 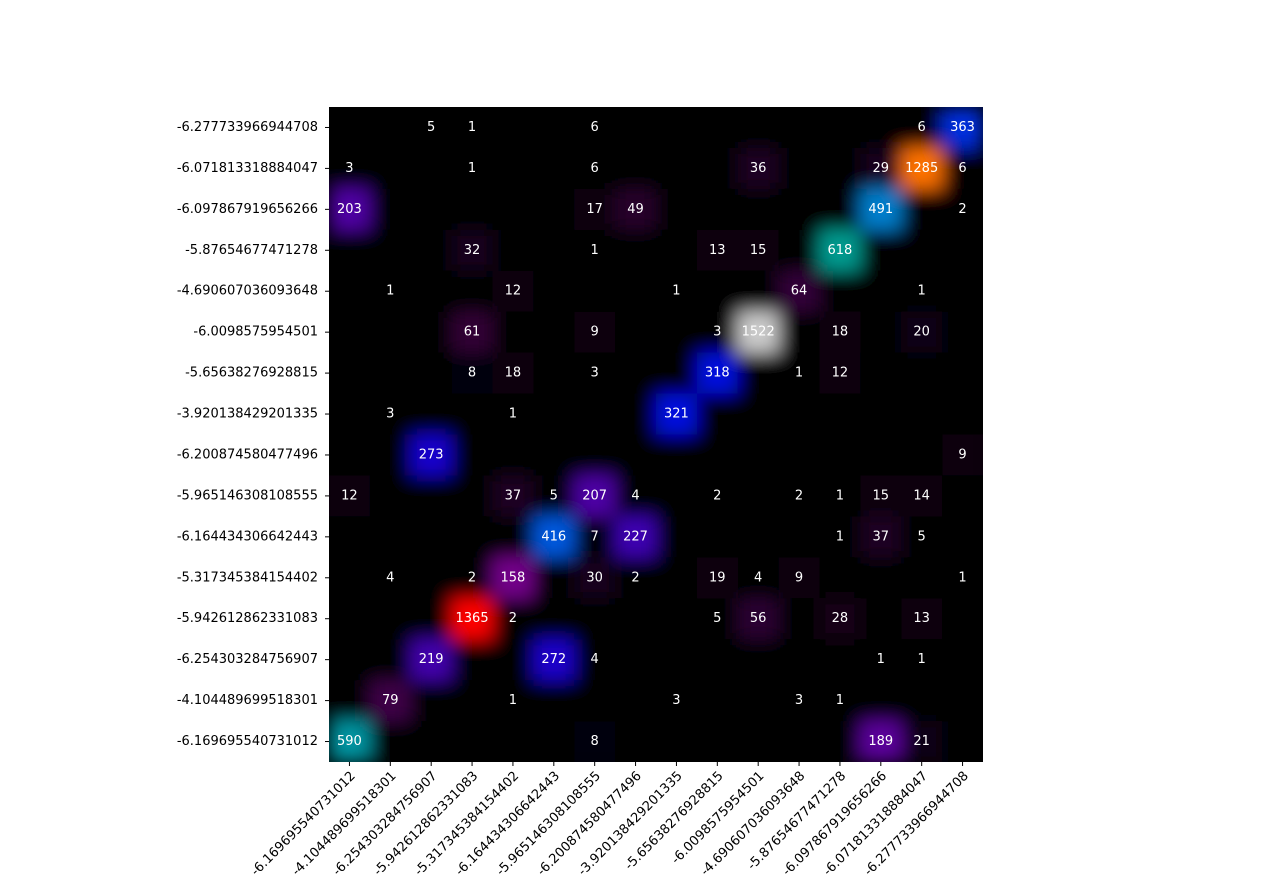 What do you see at coordinates (799, 291) in the screenshot?
I see `cell-label: 64` at bounding box center [799, 291].